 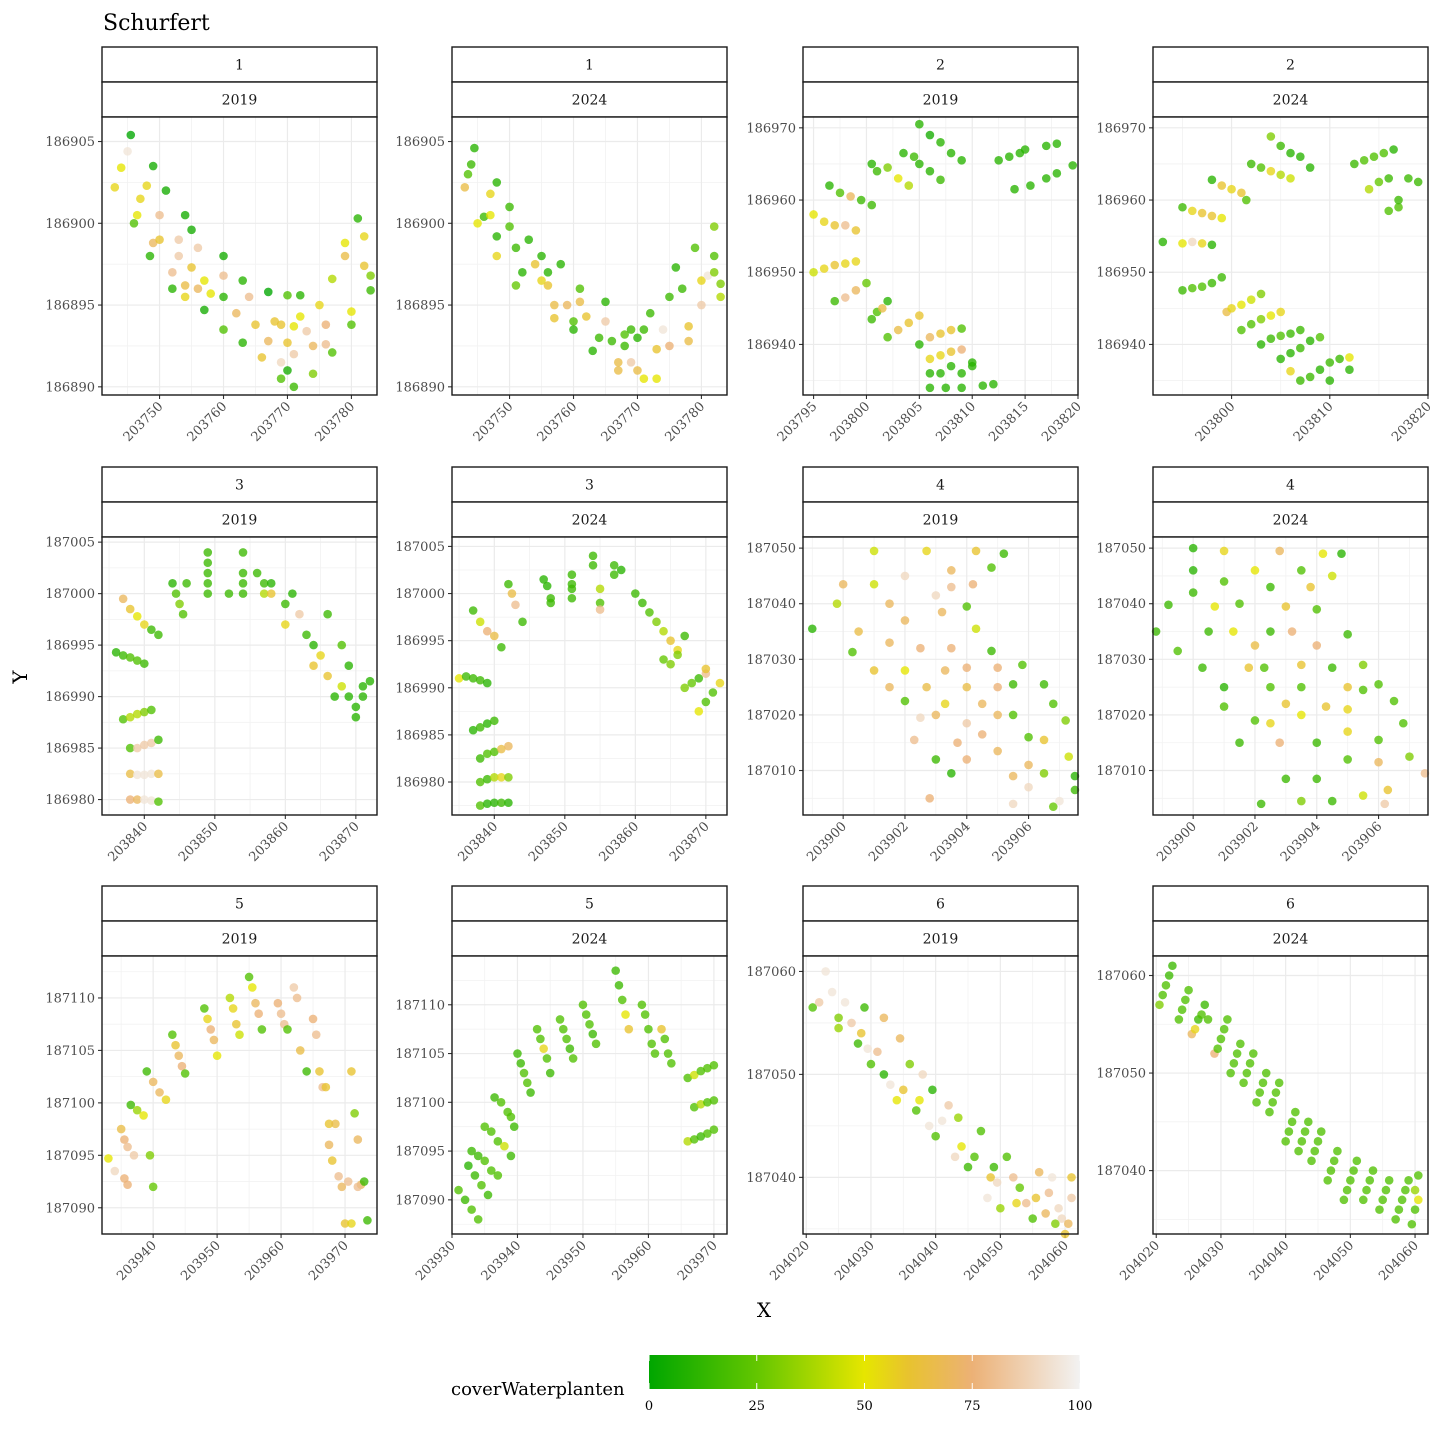 What do you see at coordinates (941, 101) in the screenshot?
I see `strip-label-year: 2019` at bounding box center [941, 101].